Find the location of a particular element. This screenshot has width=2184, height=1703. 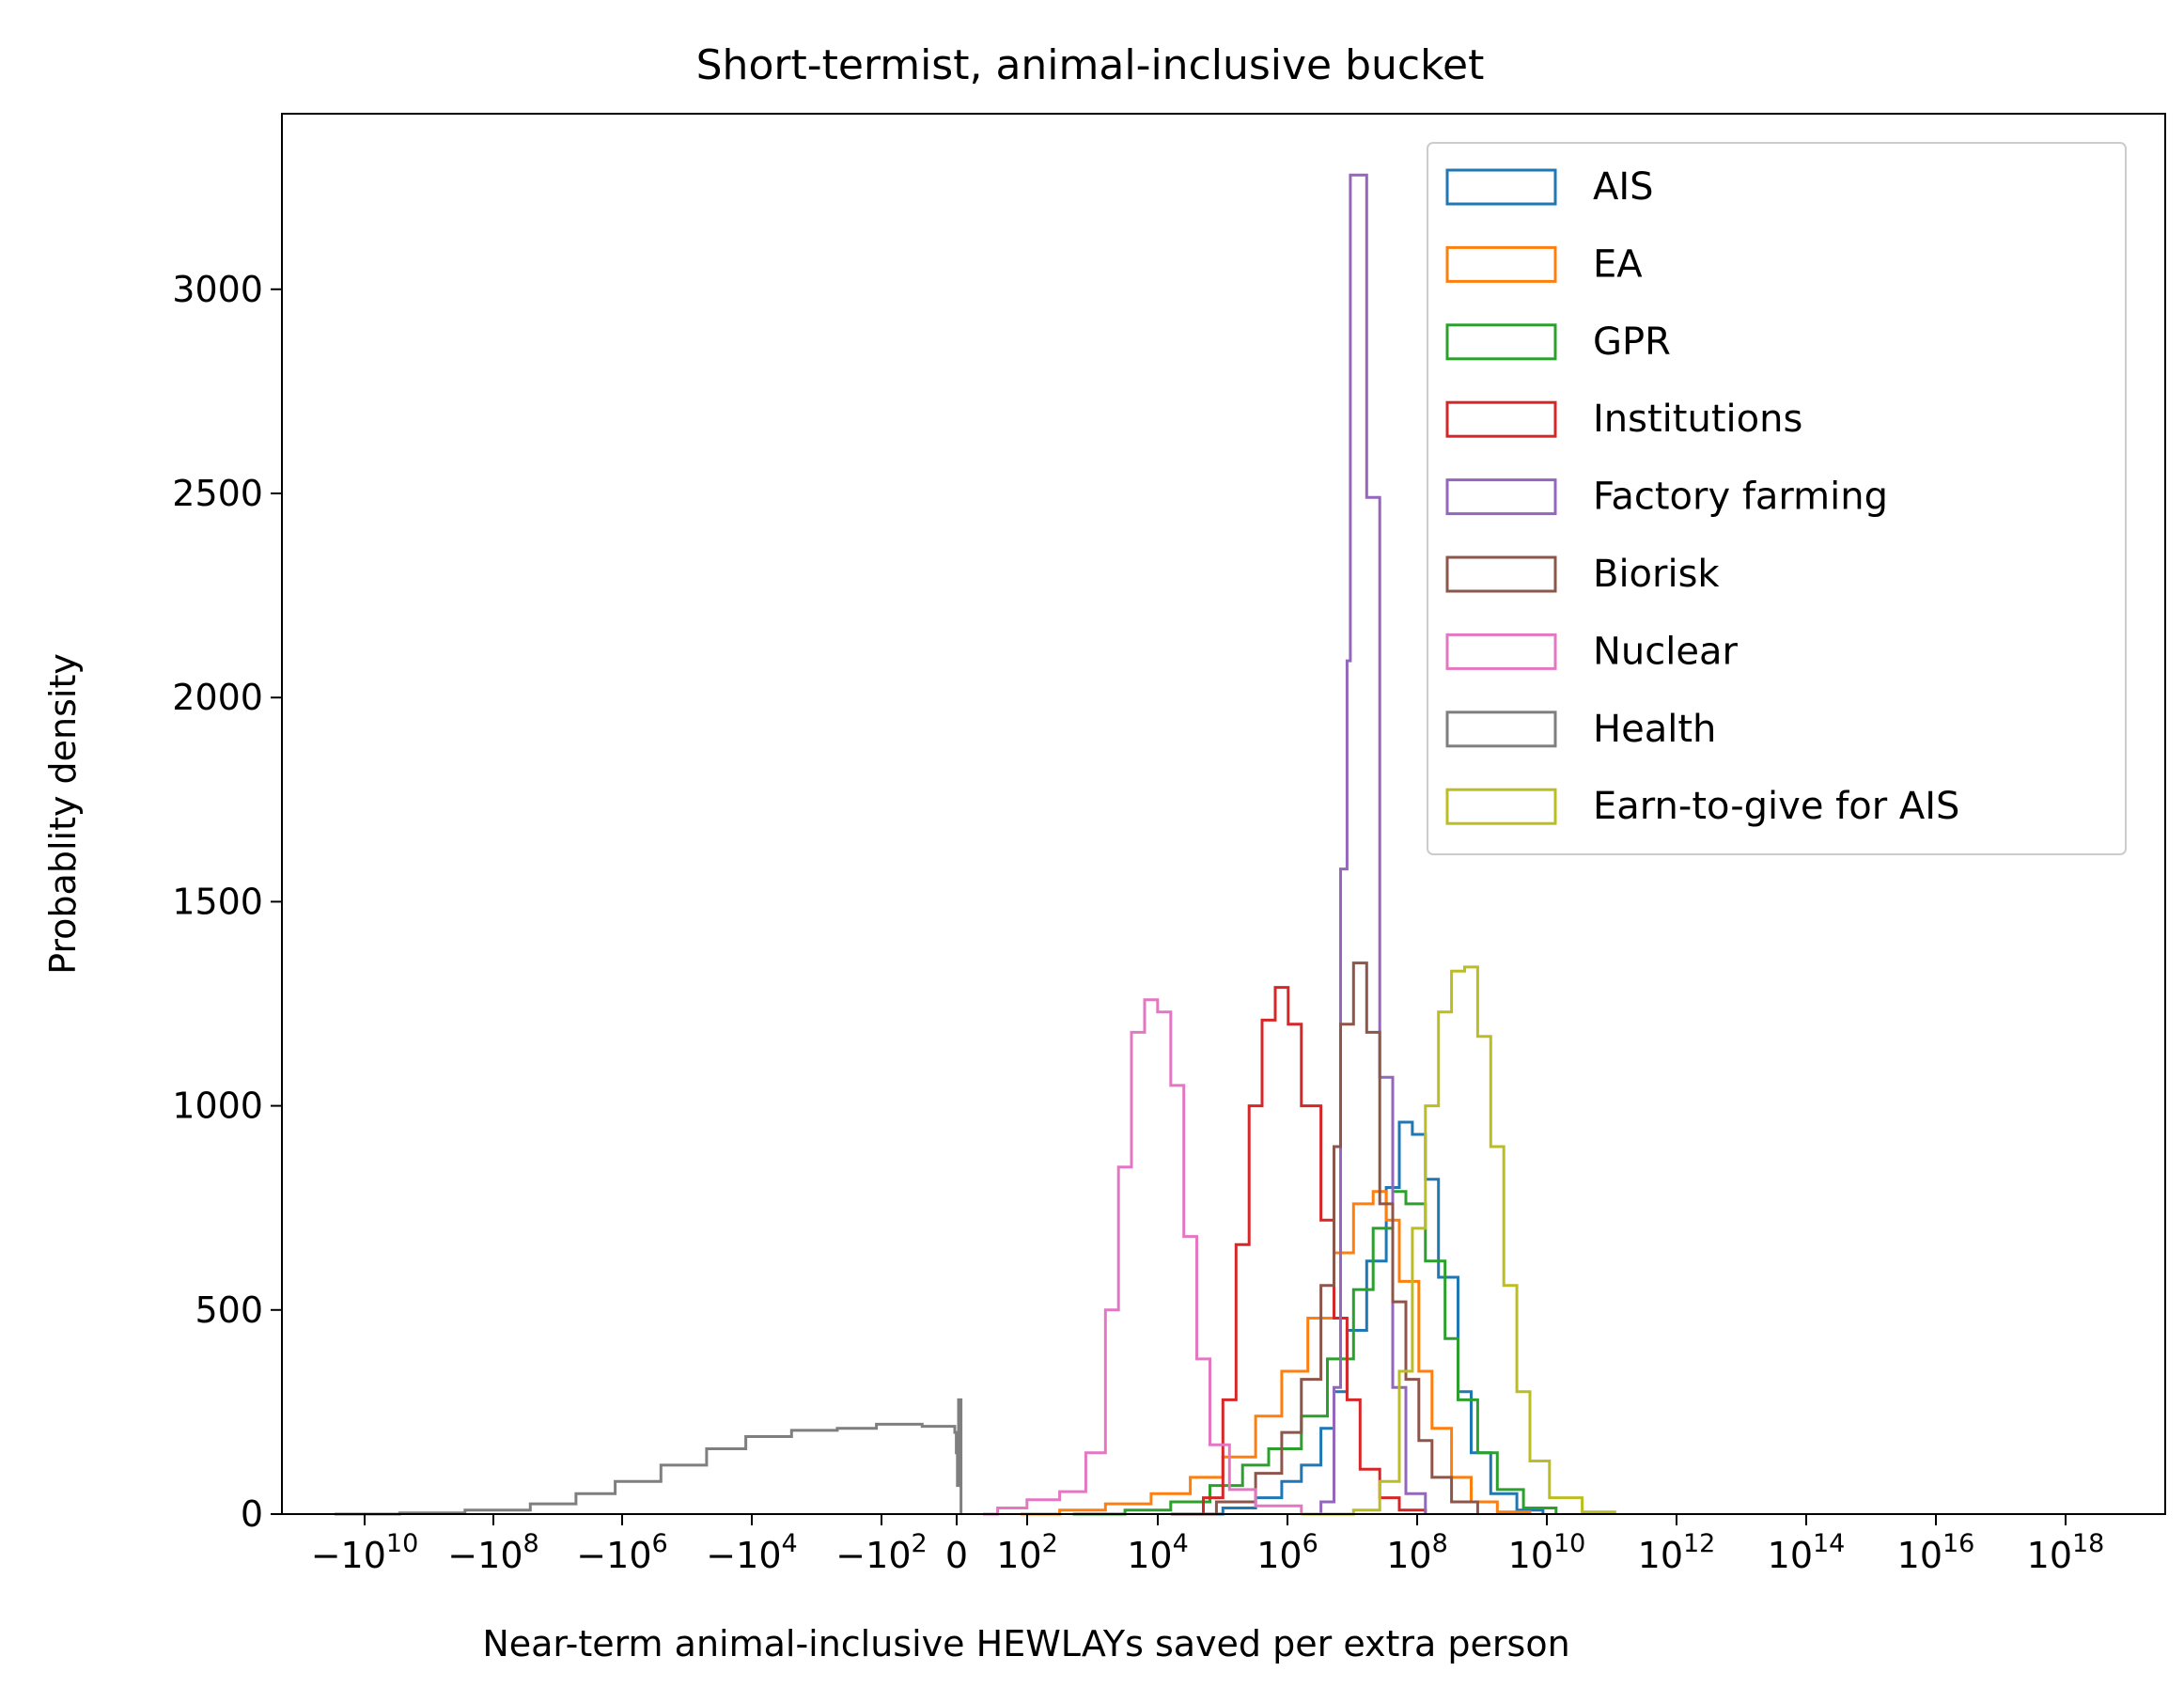

series-gpr is located at coordinates (1315, 1353).